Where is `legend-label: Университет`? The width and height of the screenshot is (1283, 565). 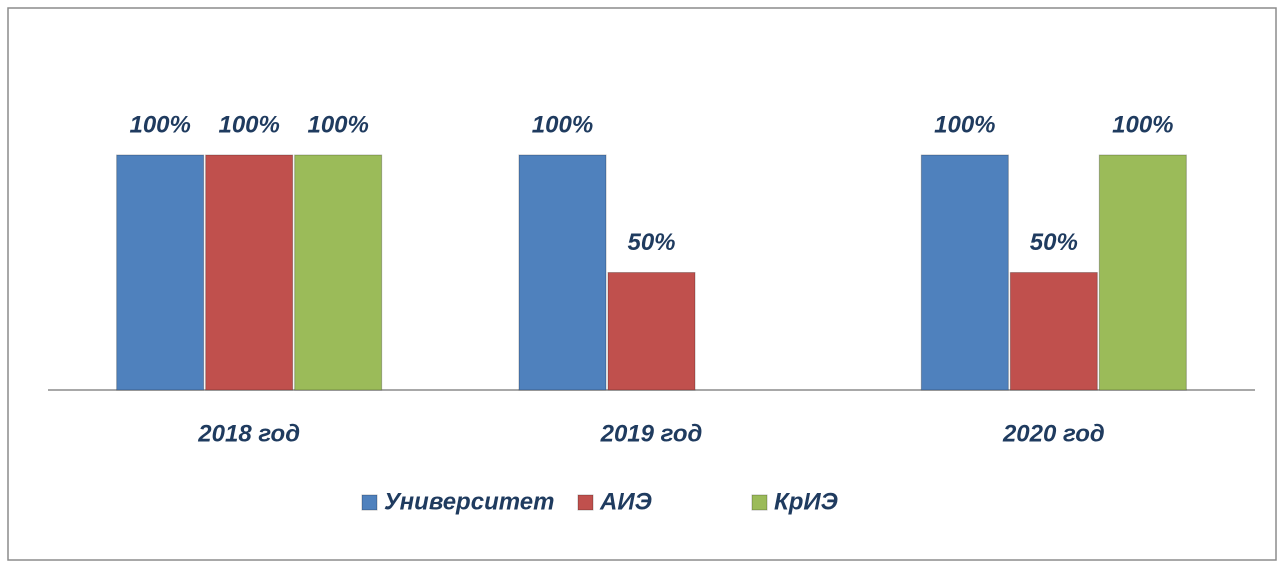
legend-label: Университет is located at coordinates (469, 501).